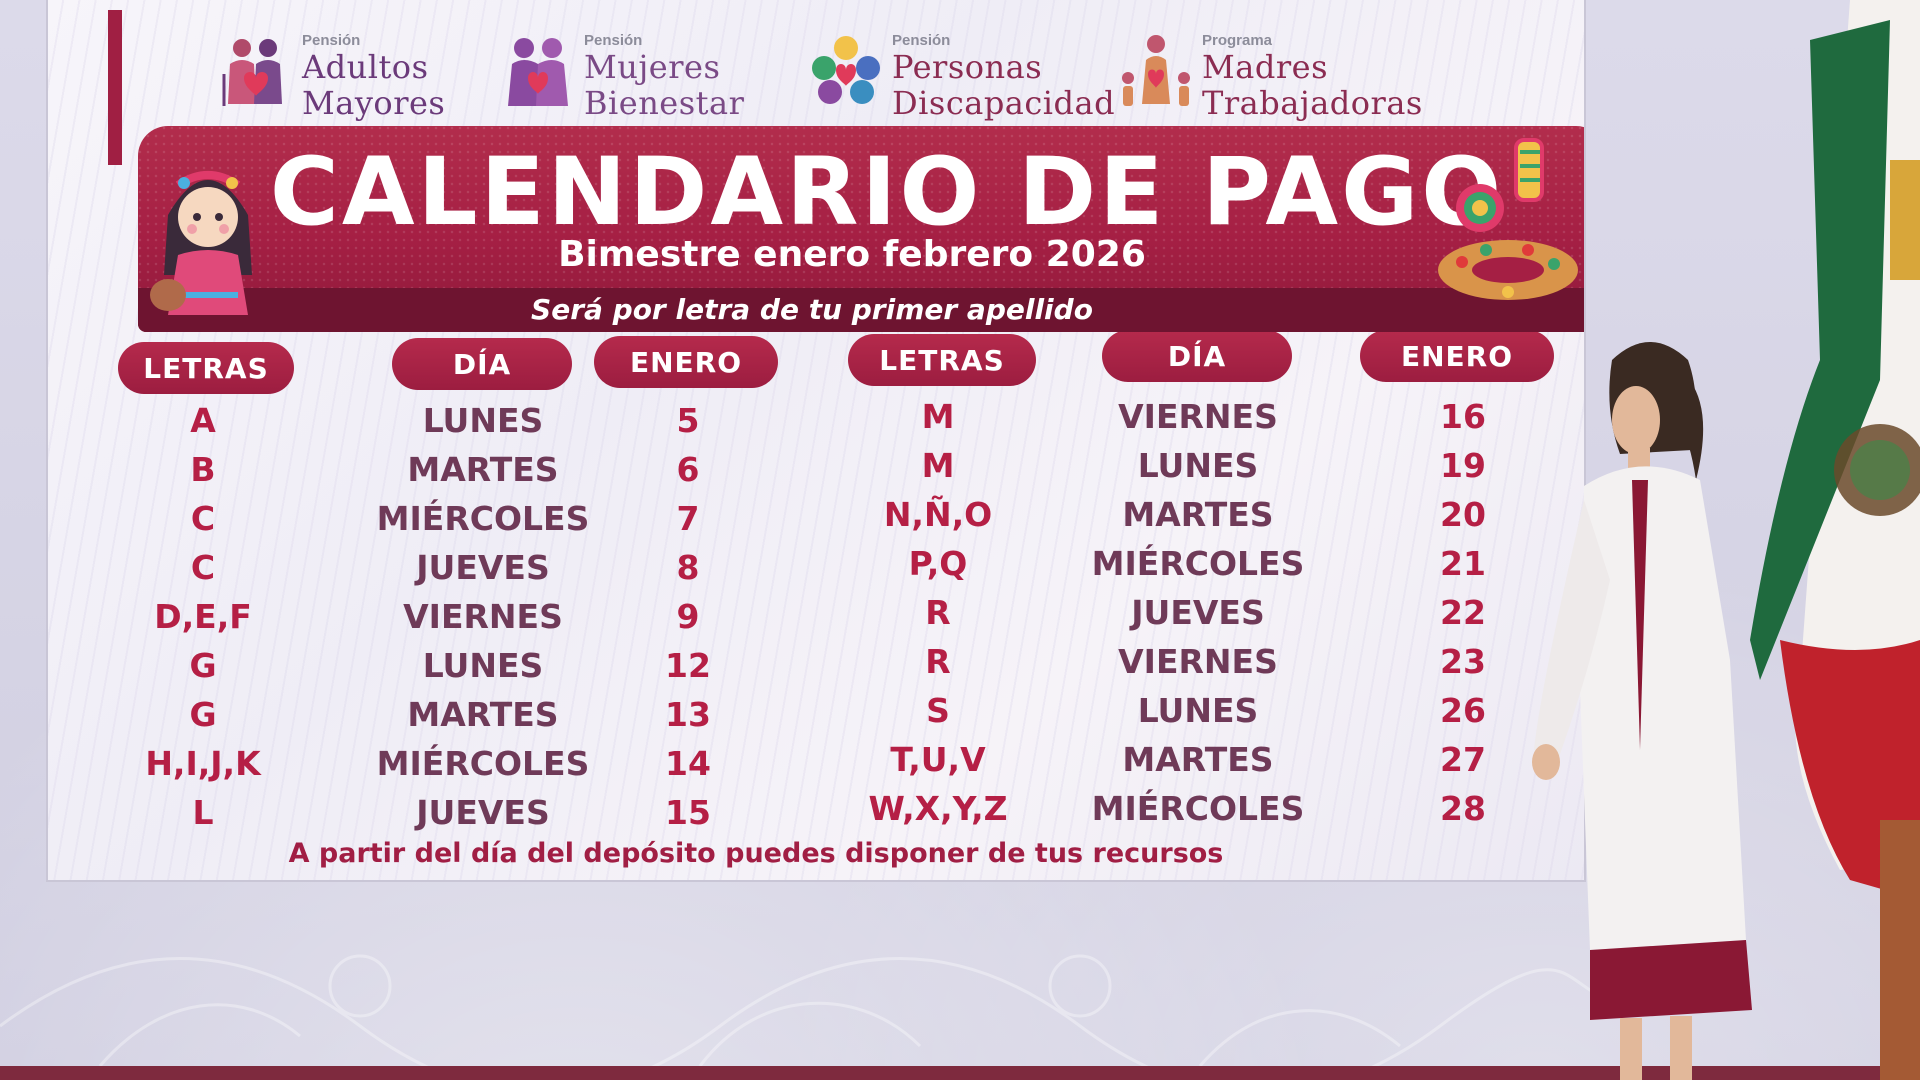 Image resolution: width=1920 pixels, height=1080 pixels. What do you see at coordinates (203, 763) in the screenshot?
I see `table-cell-letters: H,I,J,K` at bounding box center [203, 763].